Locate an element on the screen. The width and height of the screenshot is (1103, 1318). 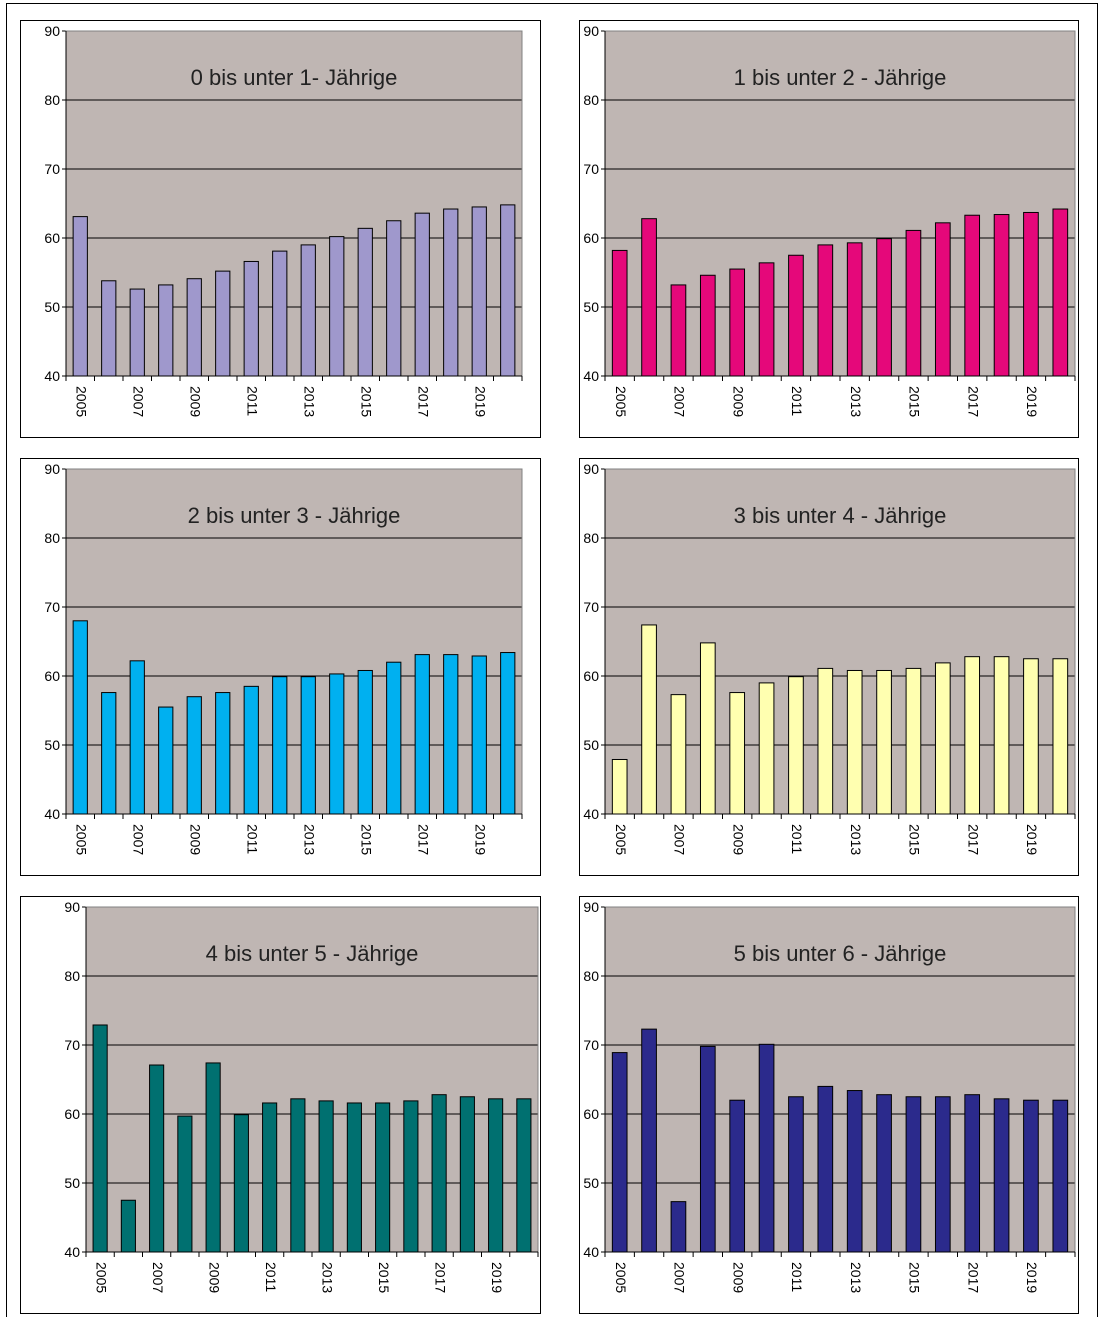
chart-title: 1 bis unter 2 - Jährige is located at coordinates (840, 77).